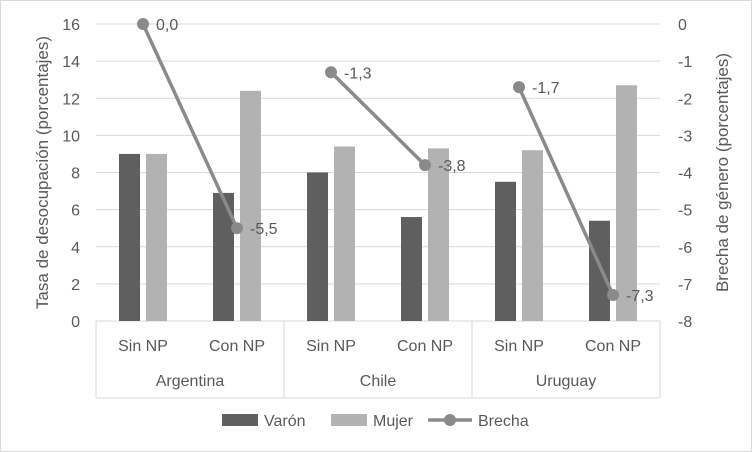  Describe the element at coordinates (75, 211) in the screenshot. I see `y-tick-label: 6` at that location.